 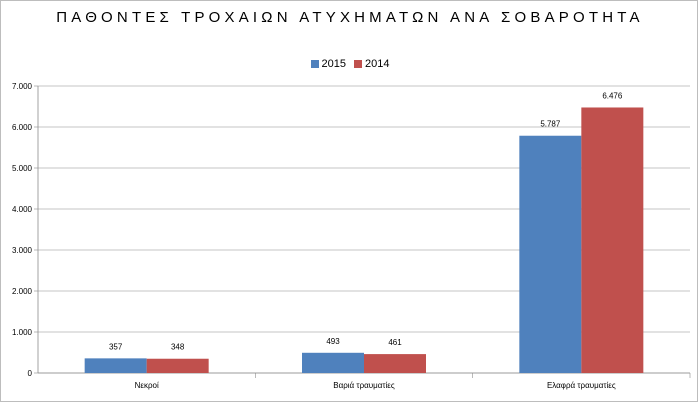 I want to click on x-tick-label: Βαριά τραυματίες, so click(x=364, y=385).